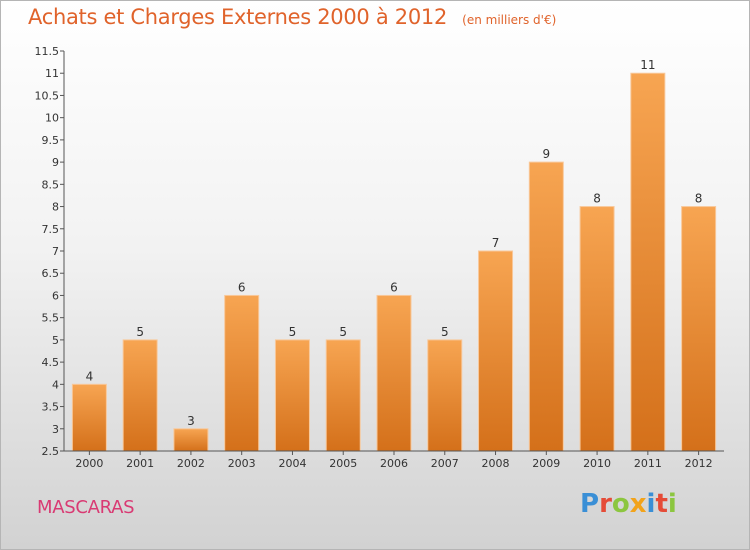  Describe the element at coordinates (546, 463) in the screenshot. I see `x-tick-label: 2009` at that location.